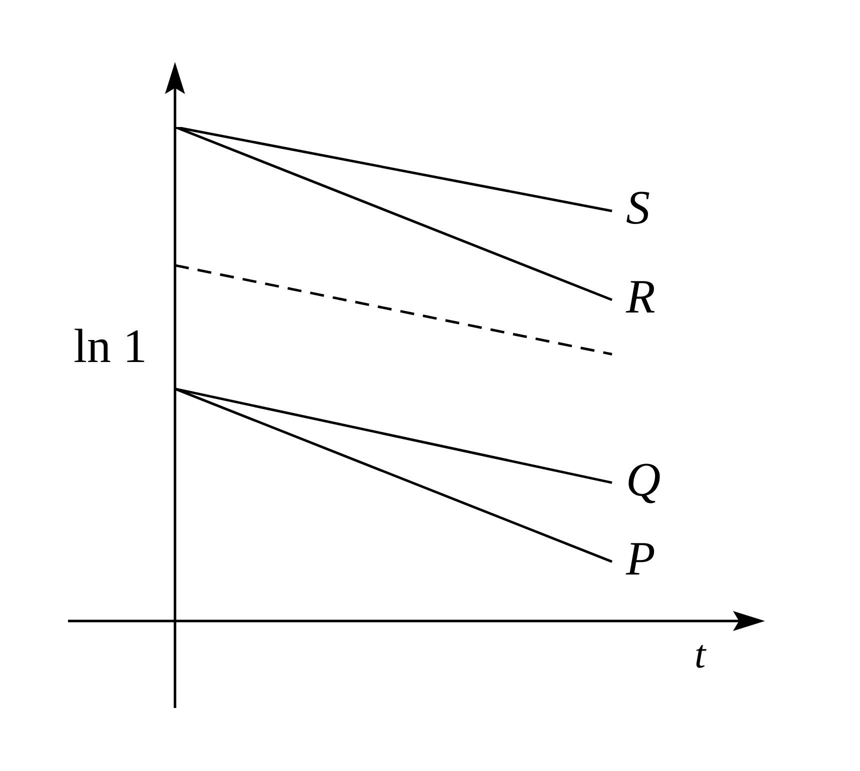 The height and width of the screenshot is (771, 860). I want to click on x-axis-title: t, so click(700, 654).